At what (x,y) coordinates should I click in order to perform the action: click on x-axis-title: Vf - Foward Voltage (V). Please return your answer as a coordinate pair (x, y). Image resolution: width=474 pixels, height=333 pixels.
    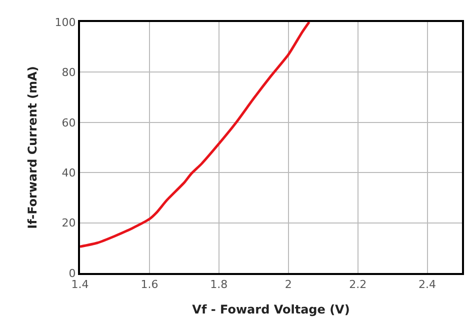
    Looking at the image, I should click on (271, 309).